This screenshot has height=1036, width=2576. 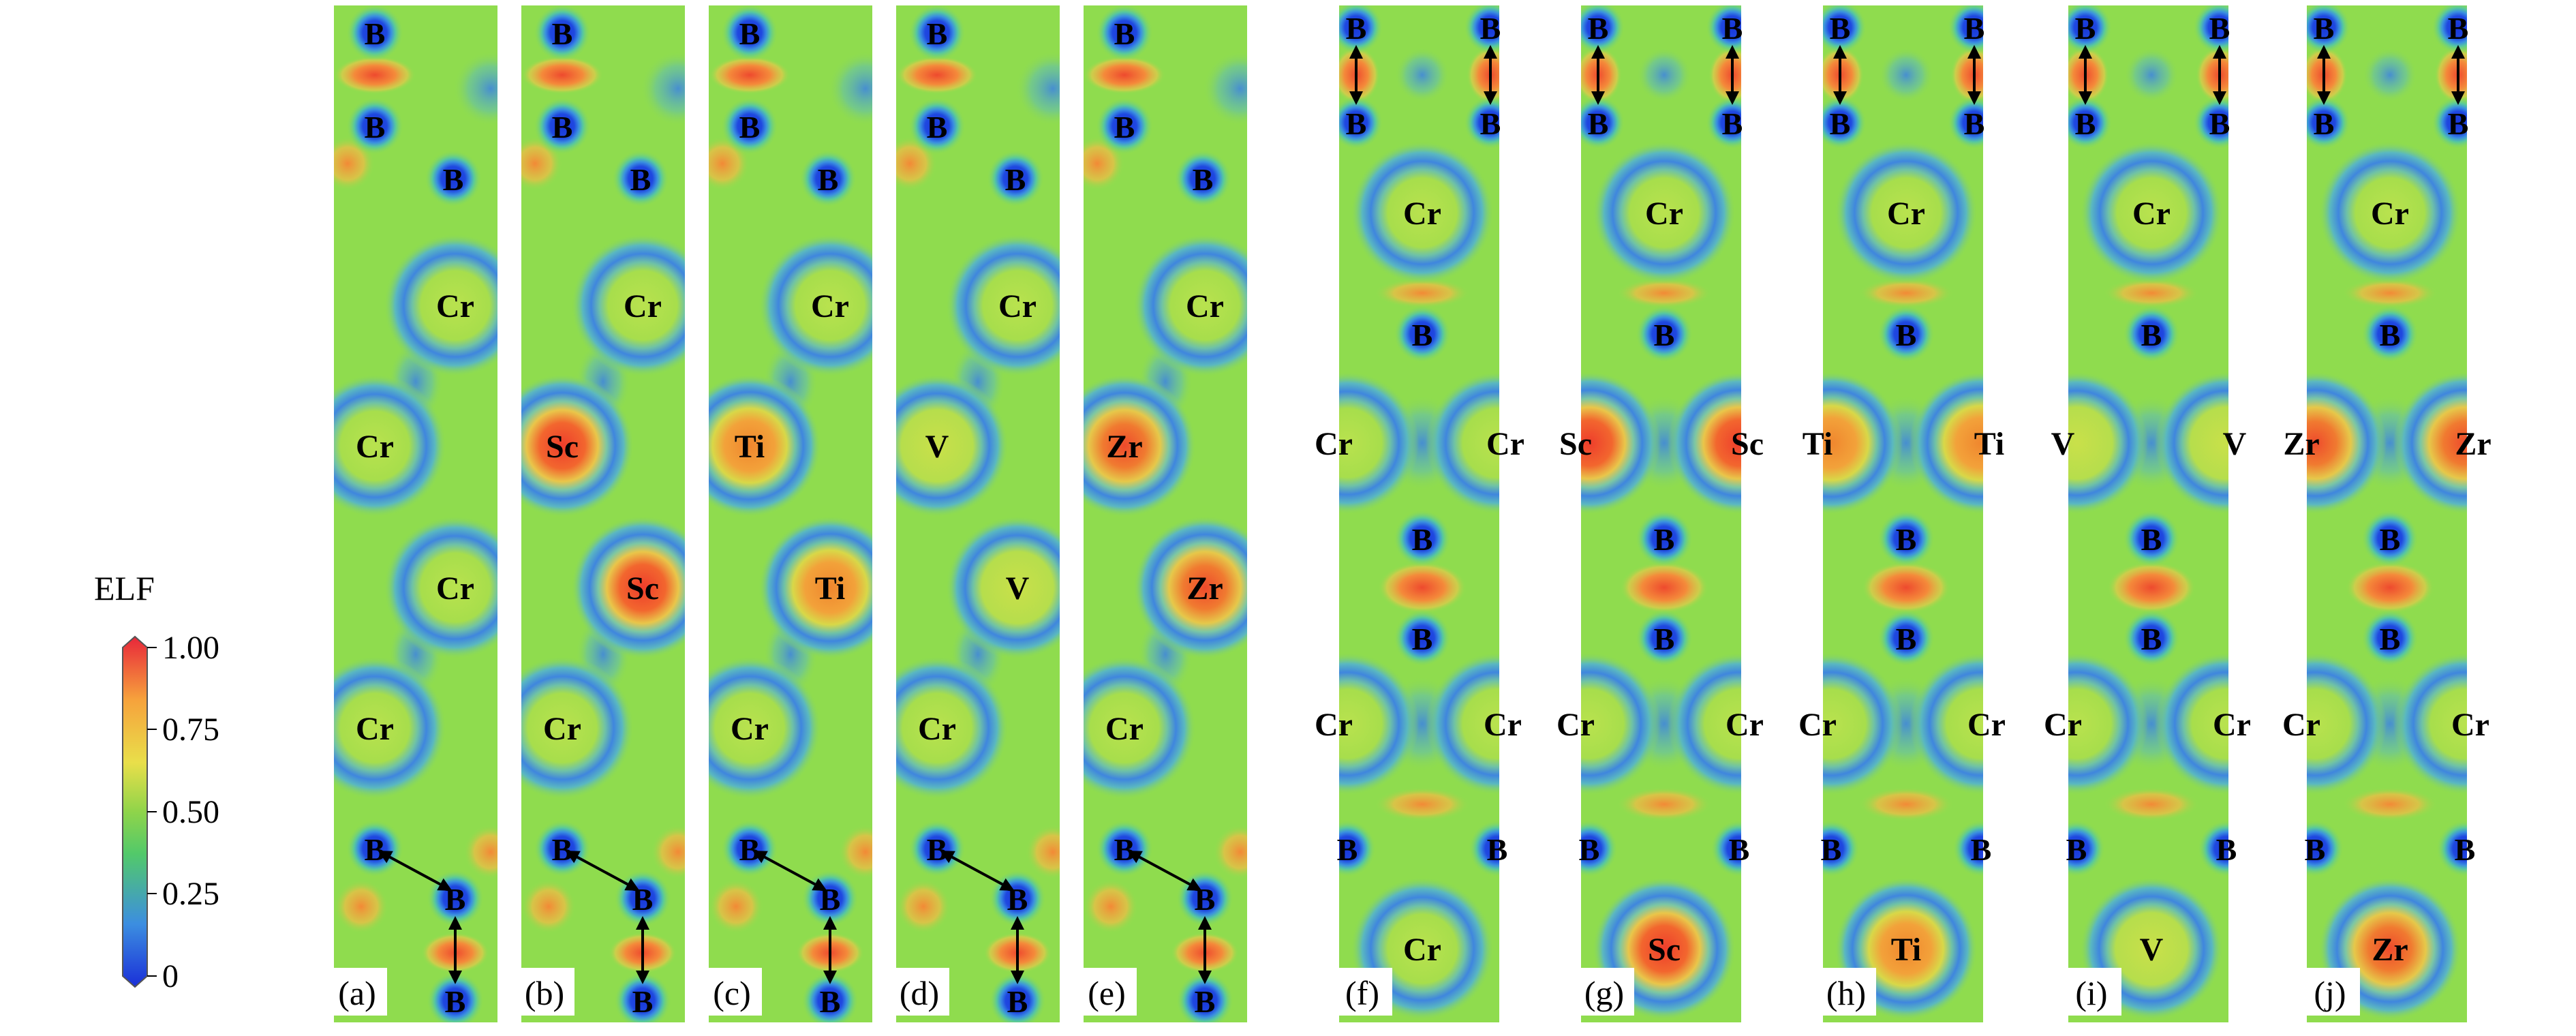 What do you see at coordinates (190, 648) in the screenshot?
I see `colorbar-tick-label: 1.00` at bounding box center [190, 648].